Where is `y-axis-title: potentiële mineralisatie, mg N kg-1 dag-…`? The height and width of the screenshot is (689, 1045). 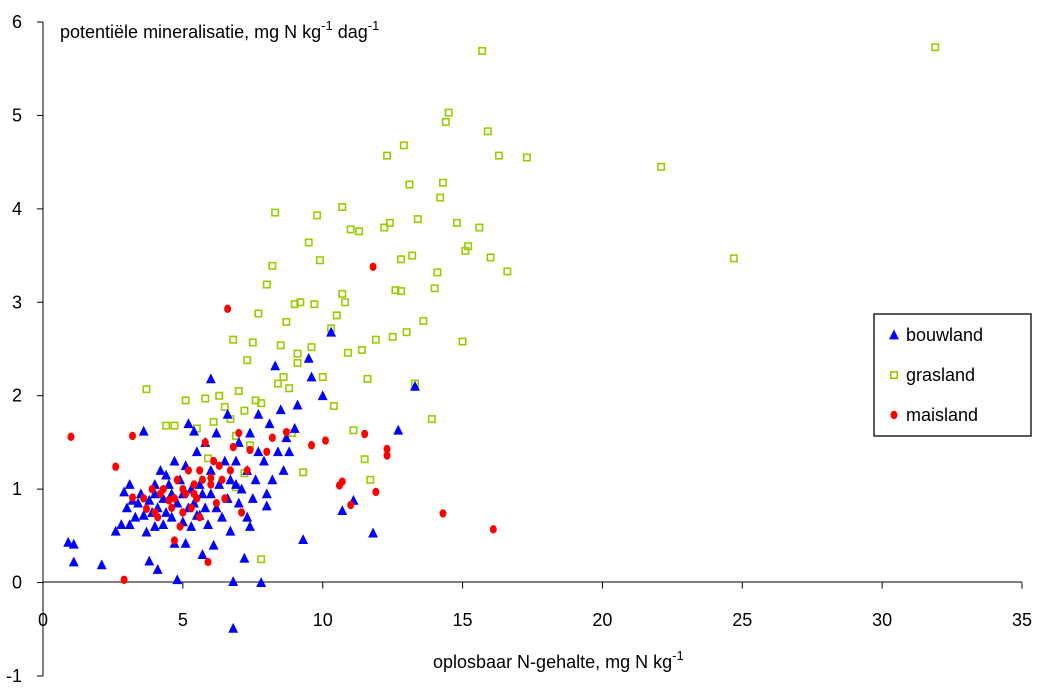 y-axis-title: potentiële mineralisatie, mg N kg-1 dag-… is located at coordinates (219, 30).